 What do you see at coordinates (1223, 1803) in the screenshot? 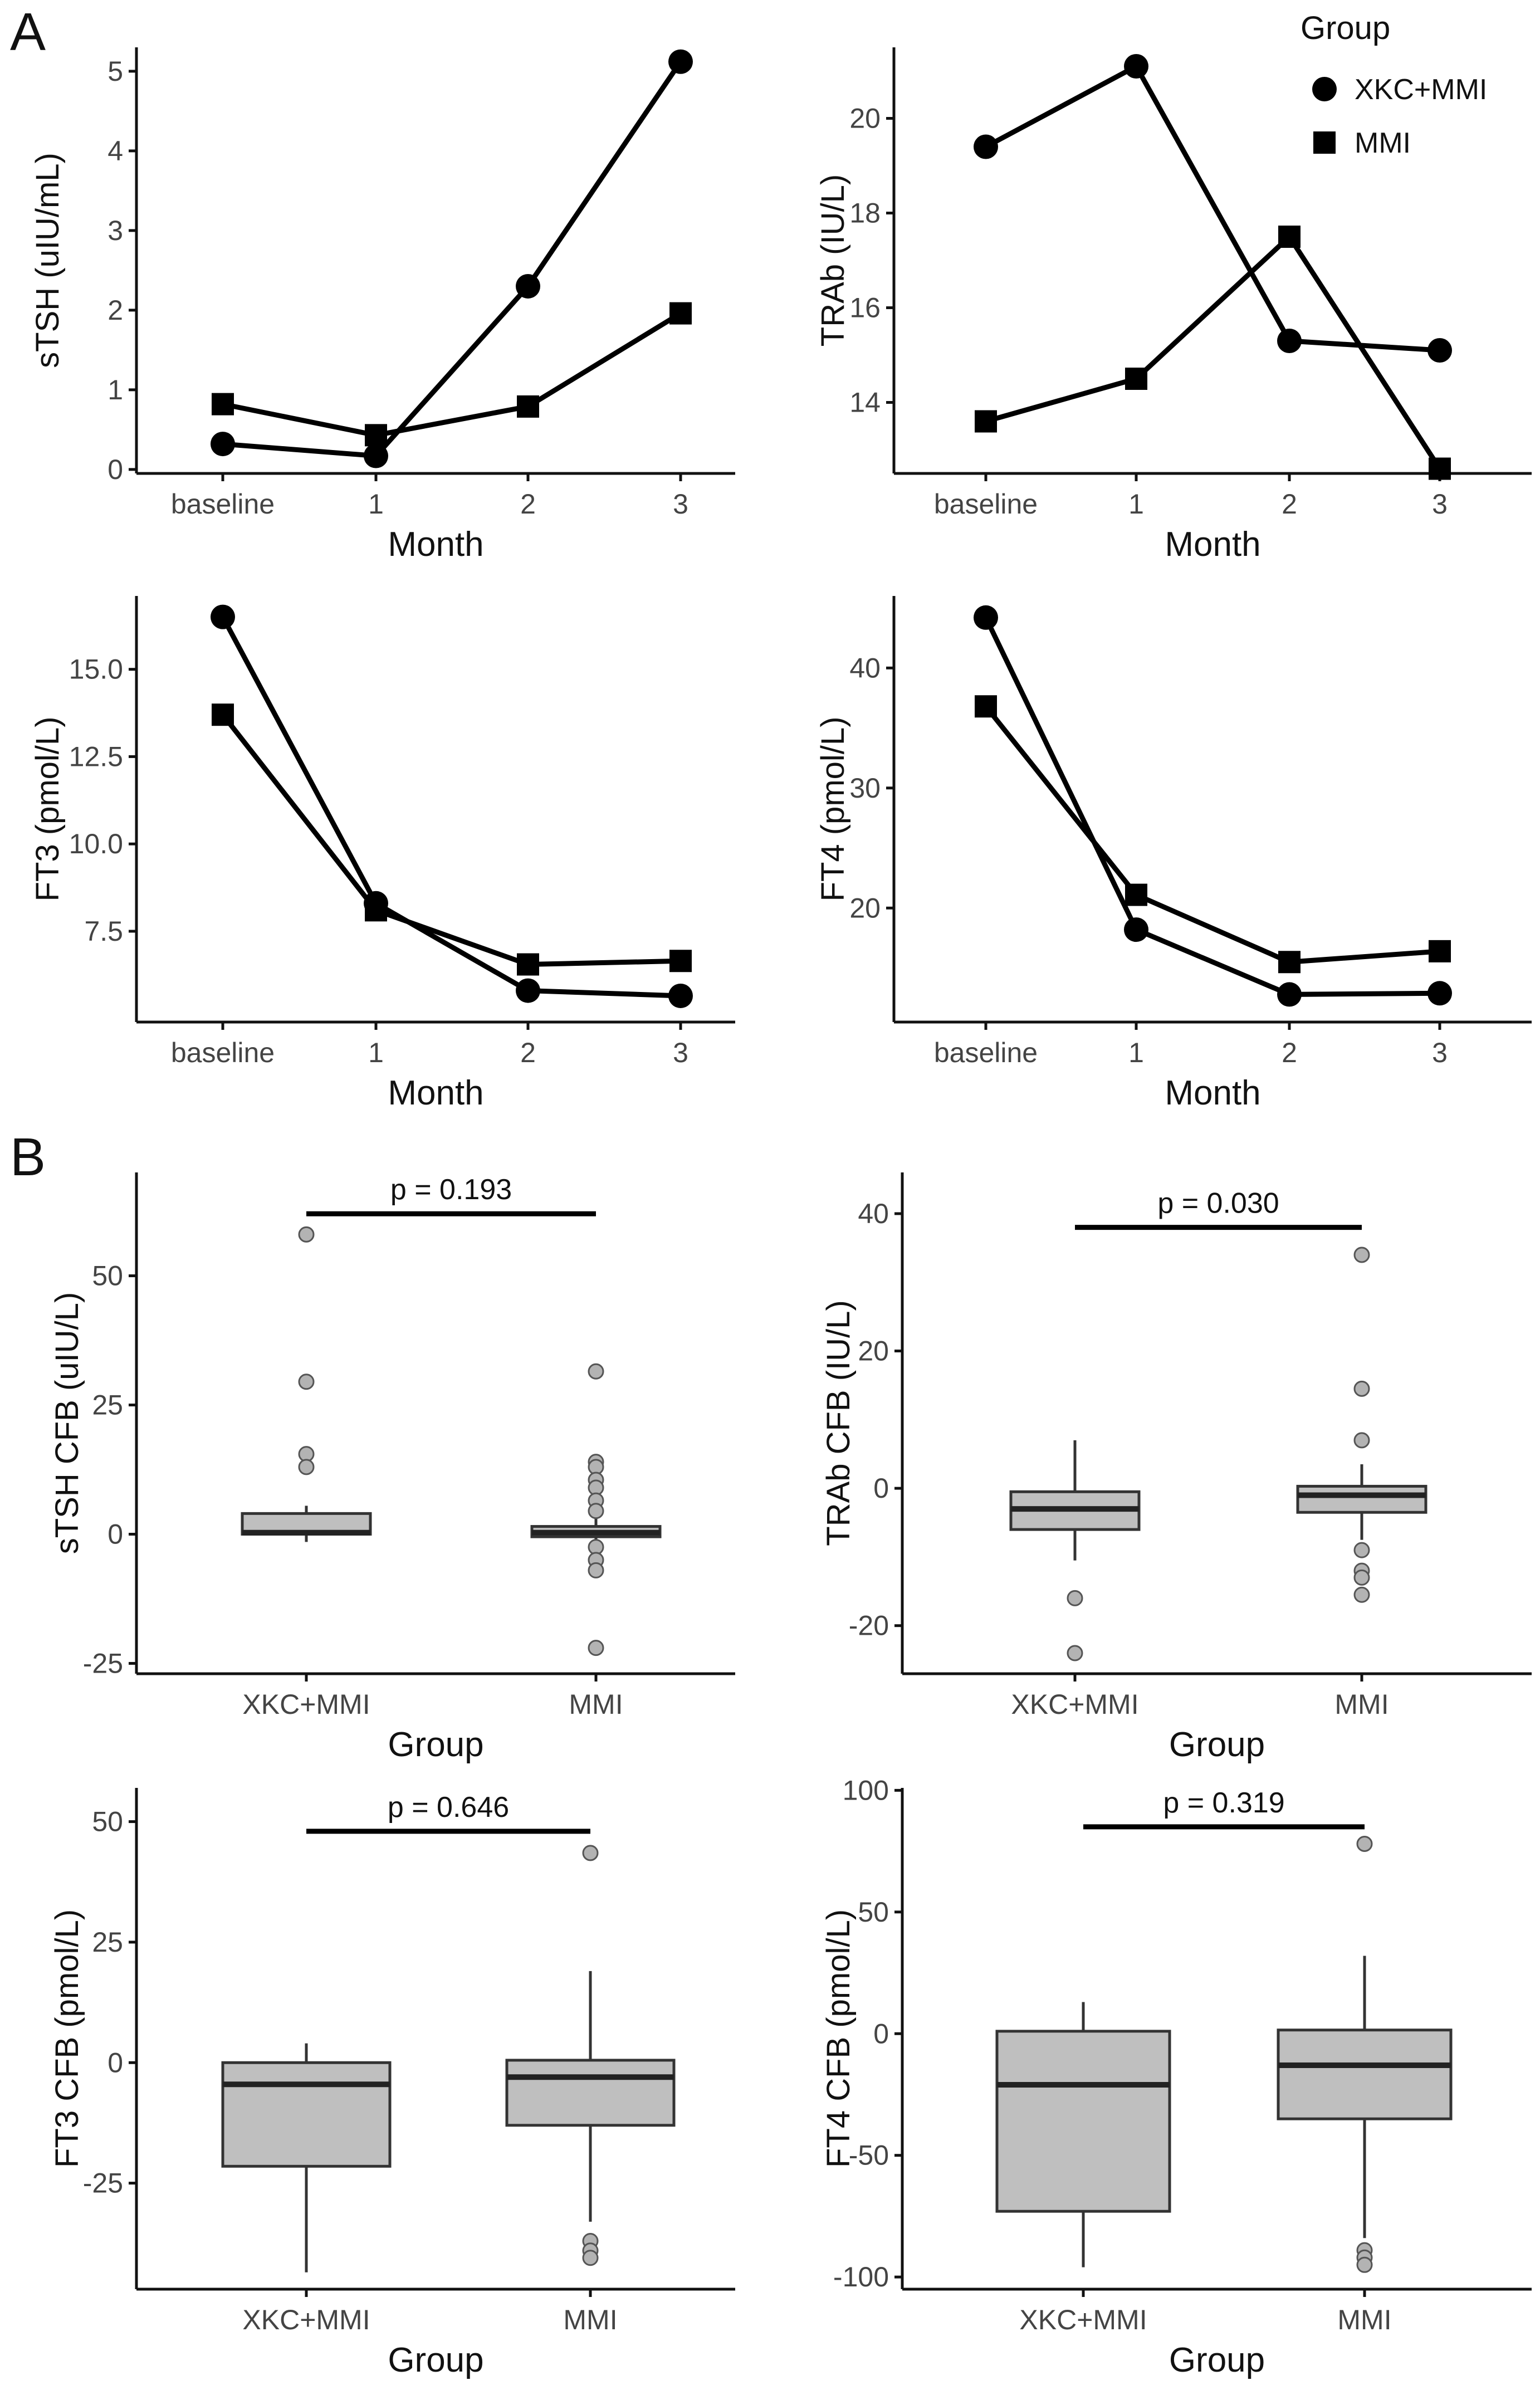
I see `p-value-label: p = 0.319` at bounding box center [1223, 1803].